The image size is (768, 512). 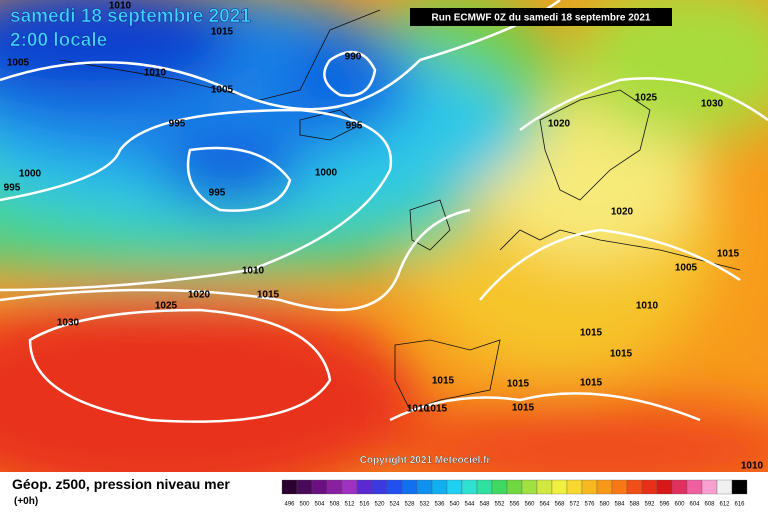 What do you see at coordinates (679, 505) in the screenshot?
I see `scale-label: 600` at bounding box center [679, 505].